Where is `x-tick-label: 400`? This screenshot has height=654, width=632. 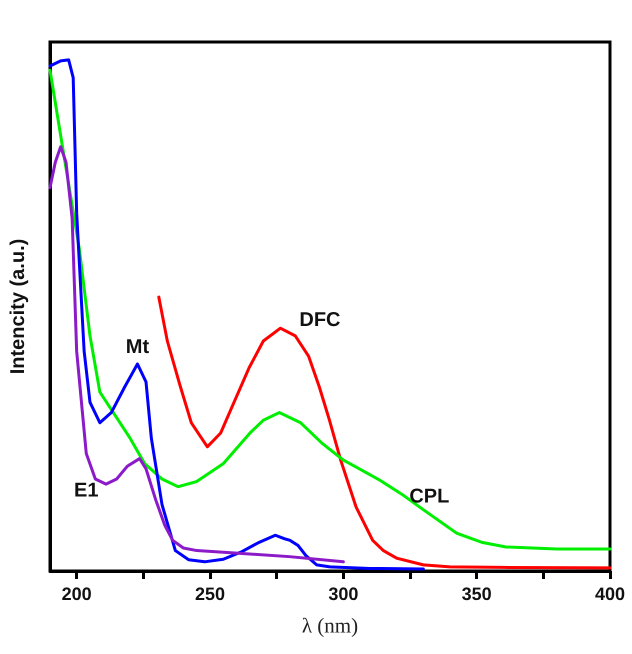
x-tick-label: 400 is located at coordinates (610, 594).